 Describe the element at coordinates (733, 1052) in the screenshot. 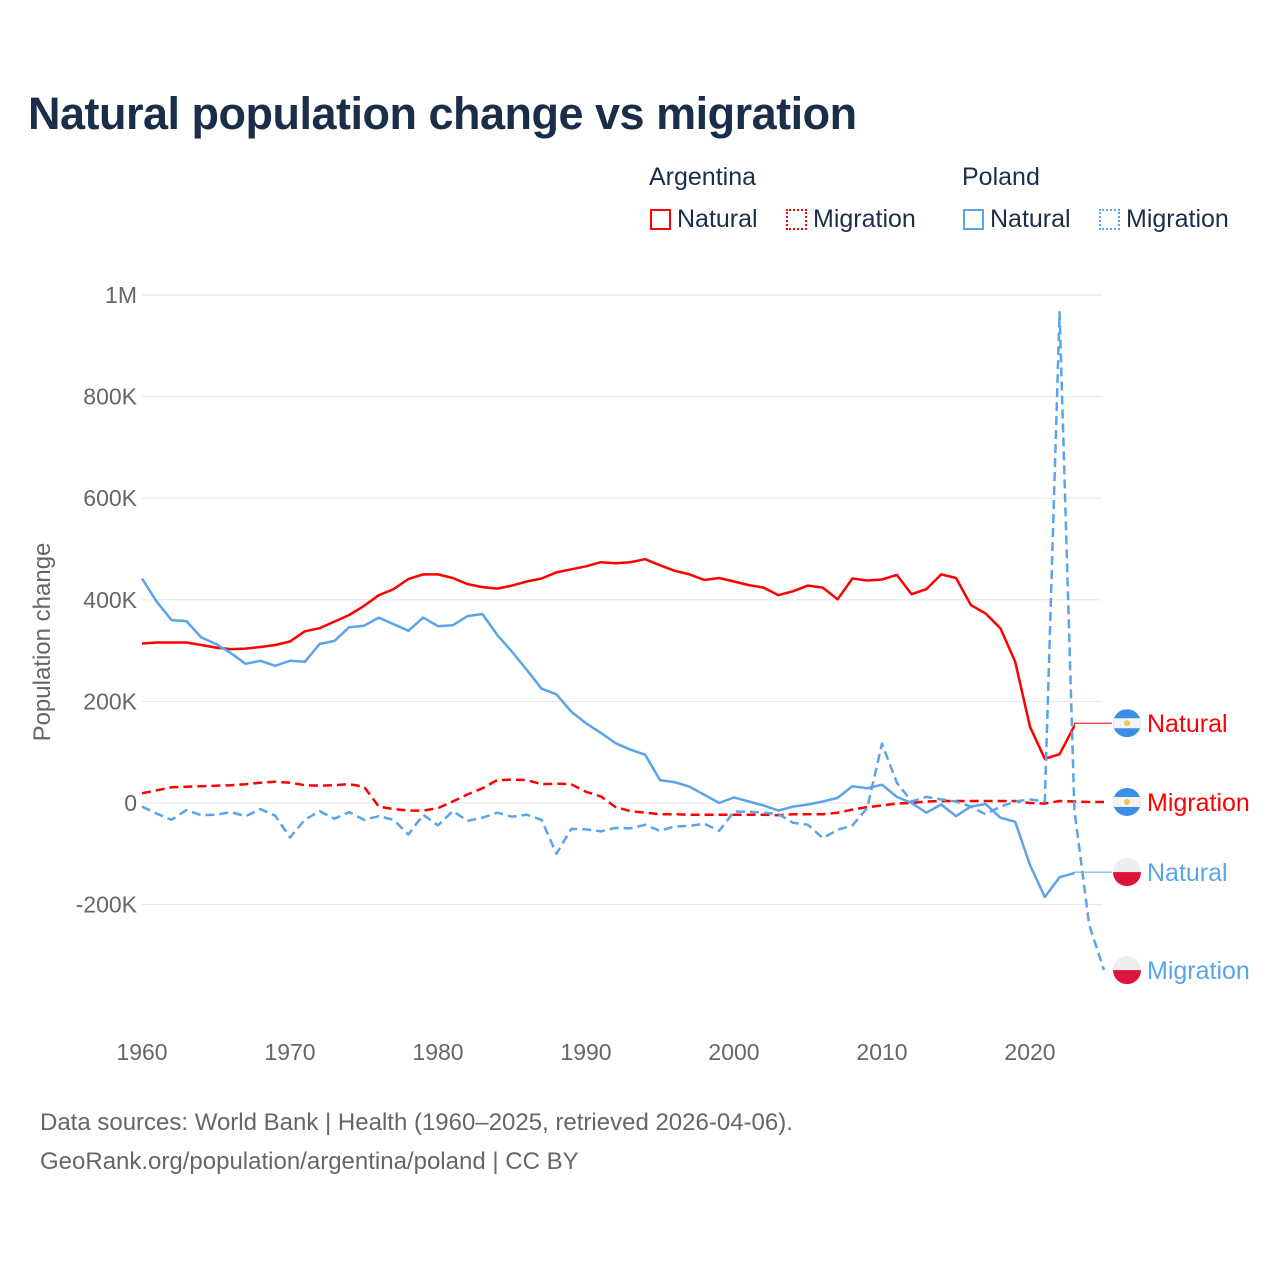

I see `x-tick-label: 2000` at that location.